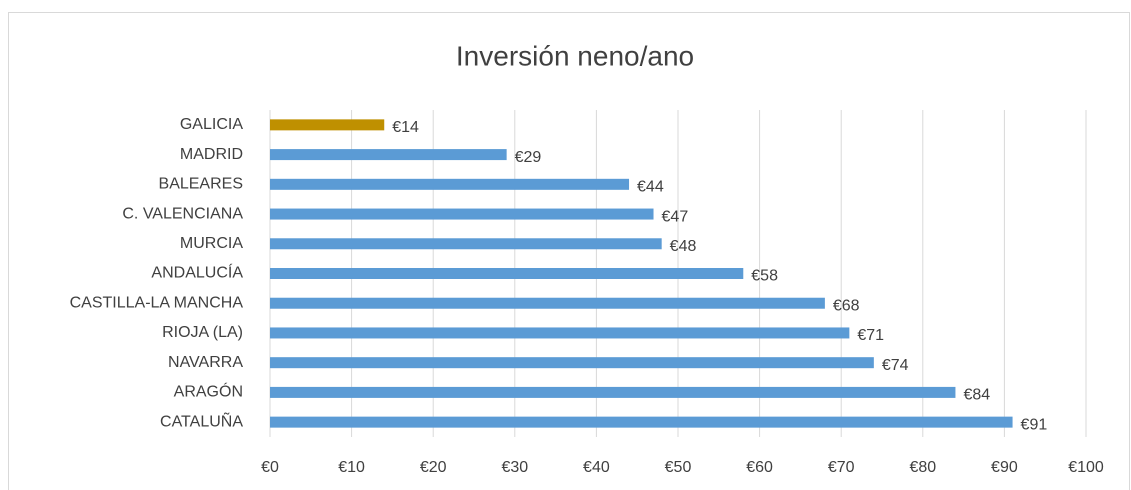 This screenshot has height=490, width=1131. I want to click on y-tick-label: MURCIA, so click(211, 243).